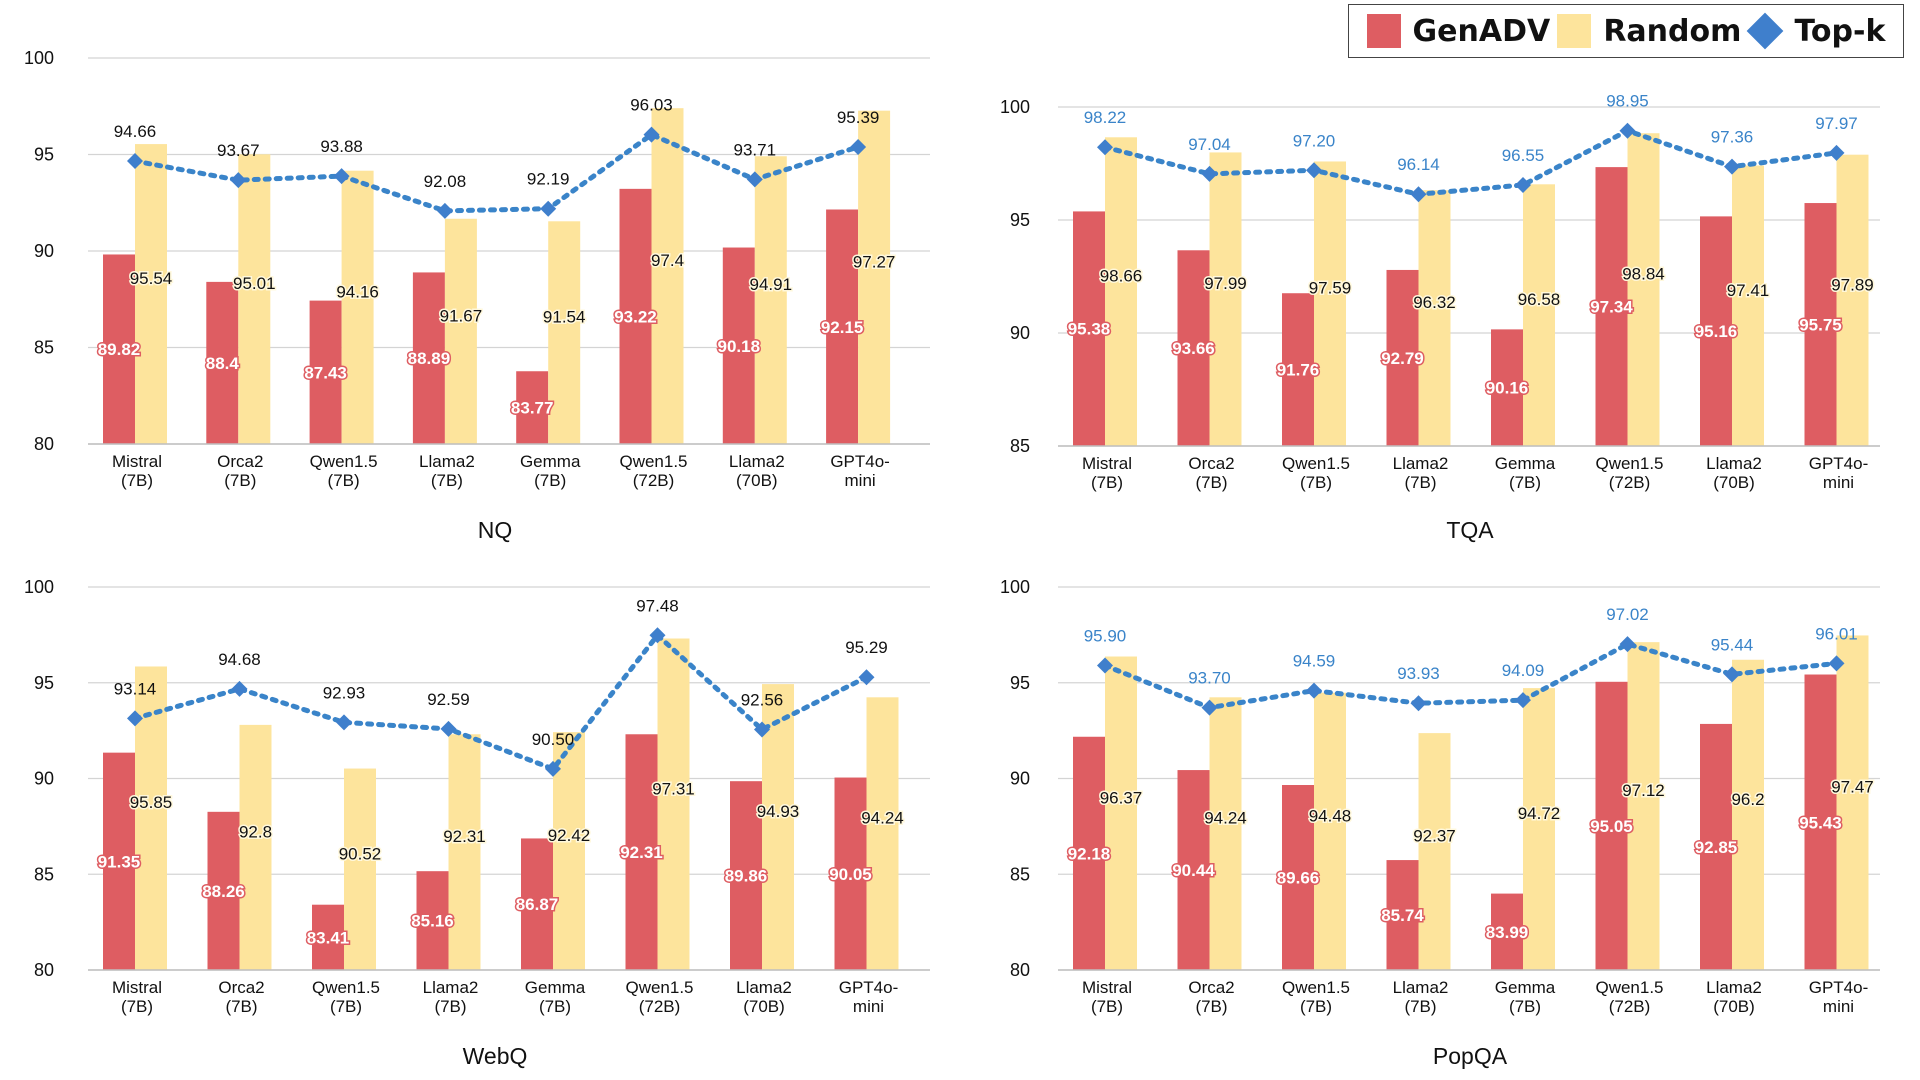 The width and height of the screenshot is (1920, 1080). Describe the element at coordinates (1470, 530) in the screenshot. I see `chart-title: TQA` at that location.